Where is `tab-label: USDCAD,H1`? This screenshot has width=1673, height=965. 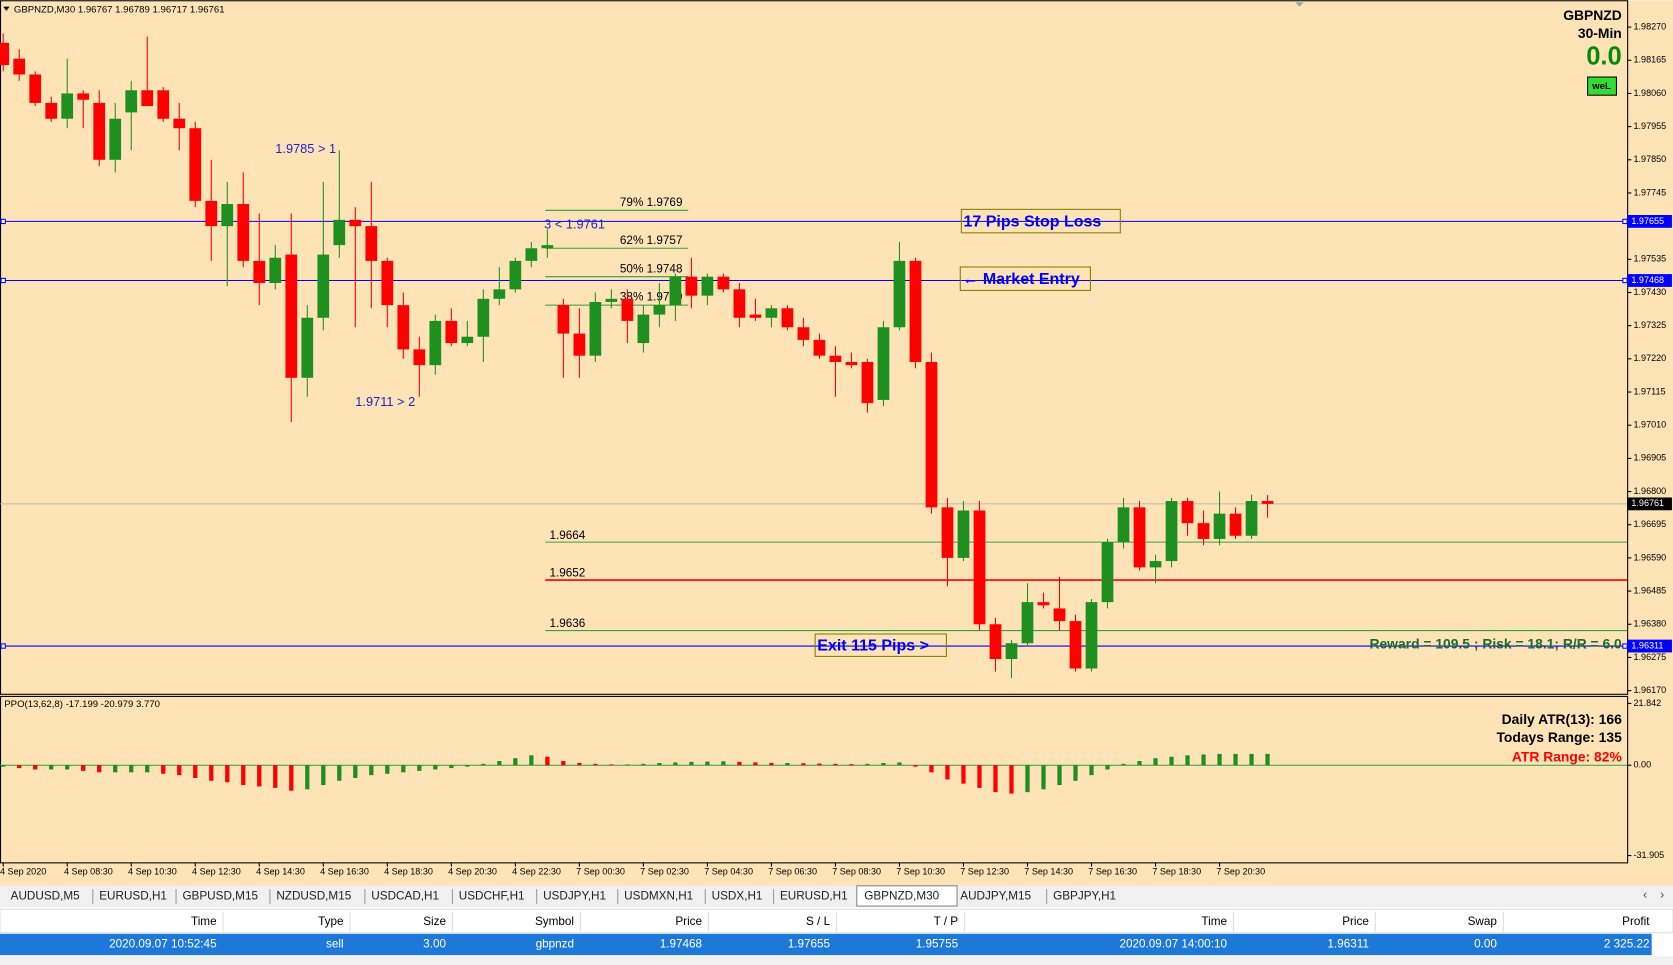 tab-label: USDCAD,H1 is located at coordinates (405, 896).